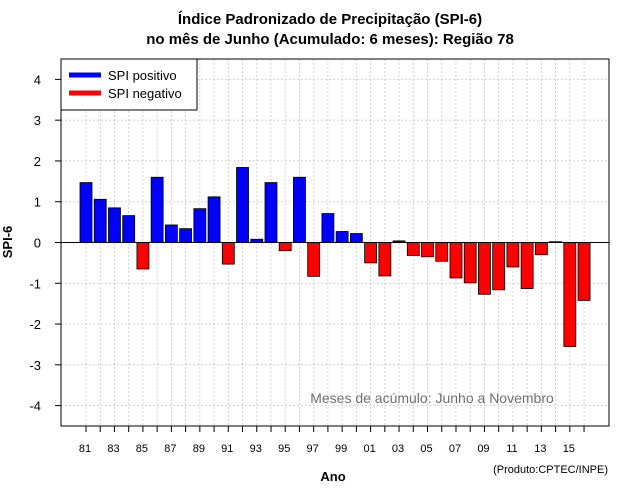  I want to click on x-tick-label: 01, so click(369, 449).